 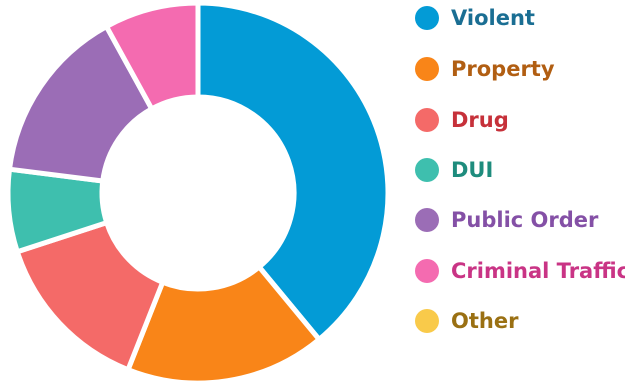 I want to click on legend-swatch-drug, so click(x=427, y=120).